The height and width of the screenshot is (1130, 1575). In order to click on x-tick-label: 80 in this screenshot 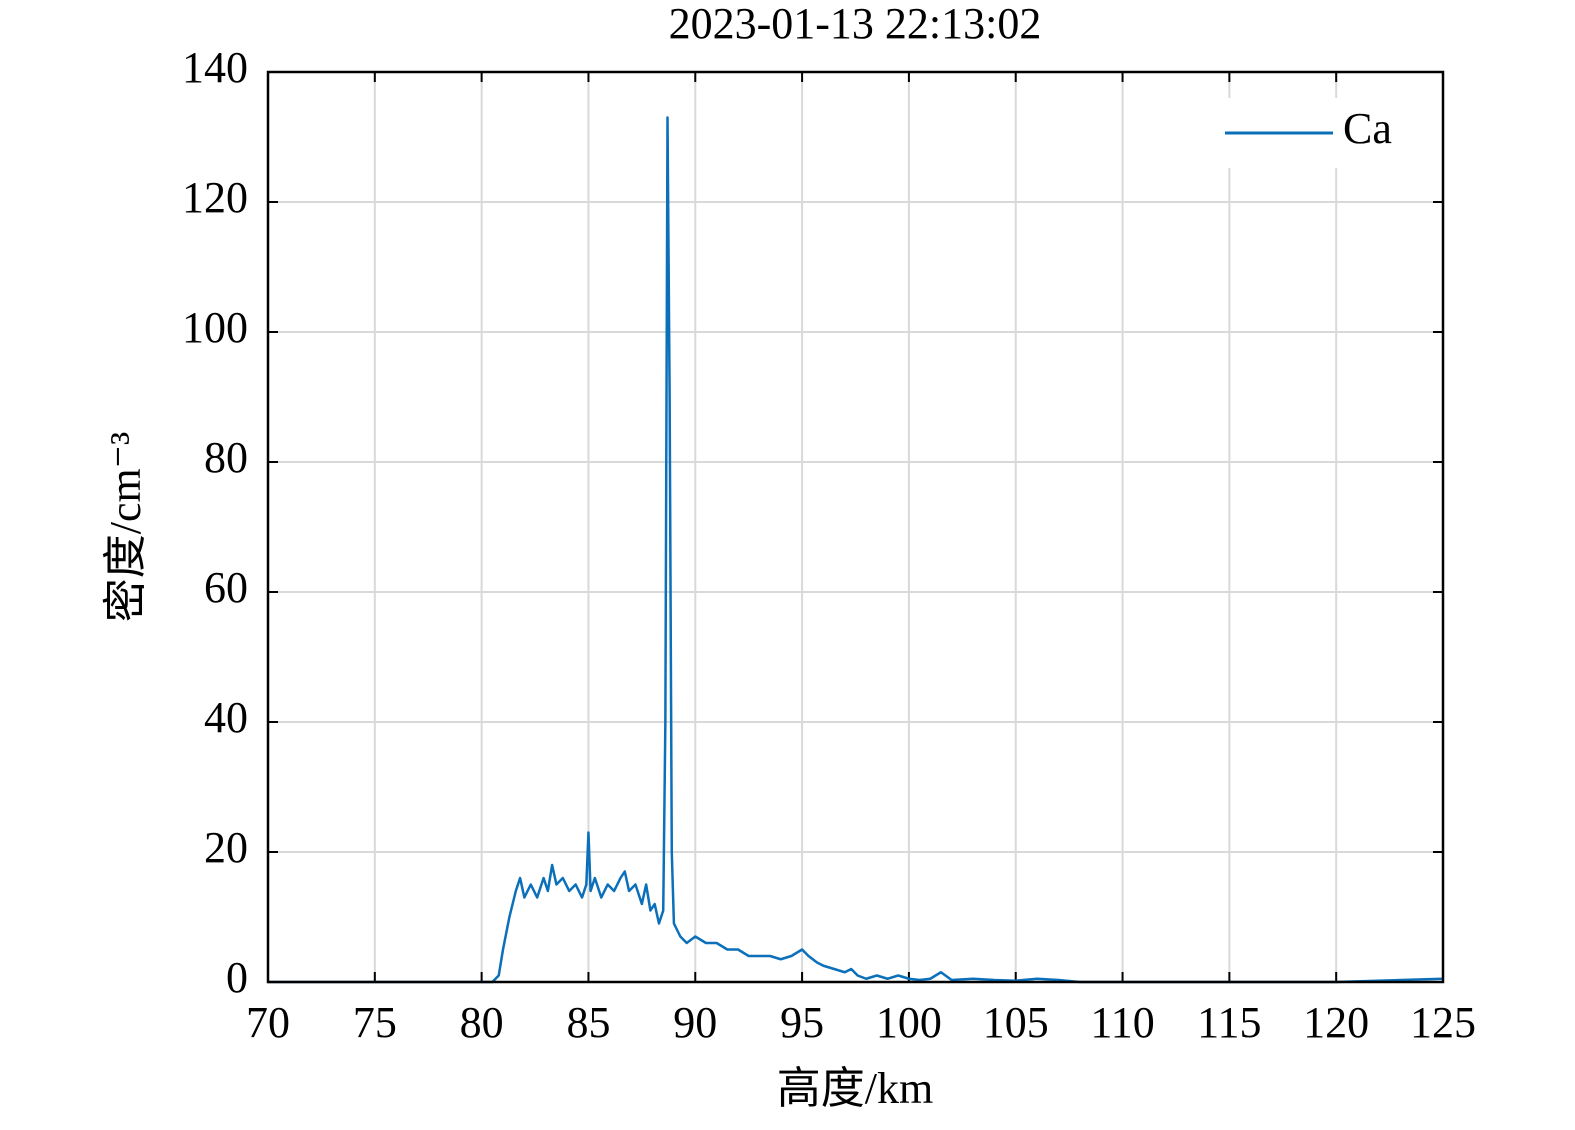, I will do `click(482, 1022)`.